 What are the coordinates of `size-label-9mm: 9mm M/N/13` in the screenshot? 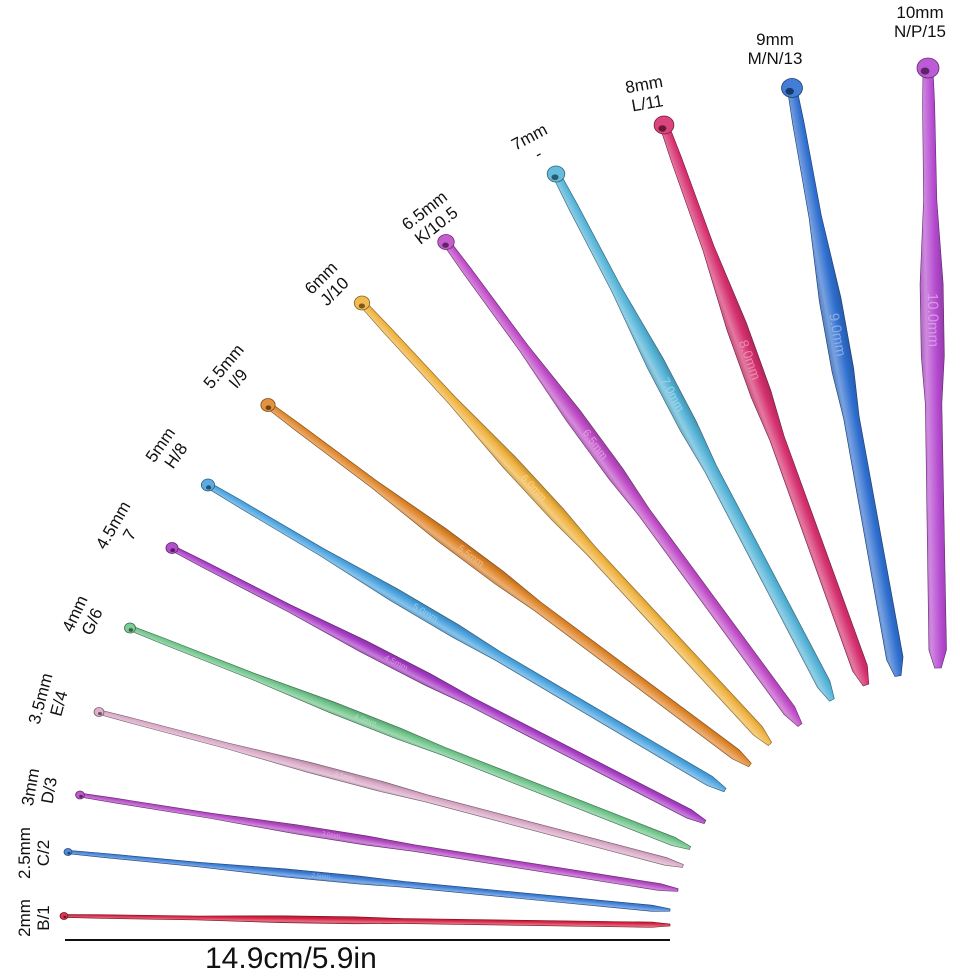 It's located at (775, 49).